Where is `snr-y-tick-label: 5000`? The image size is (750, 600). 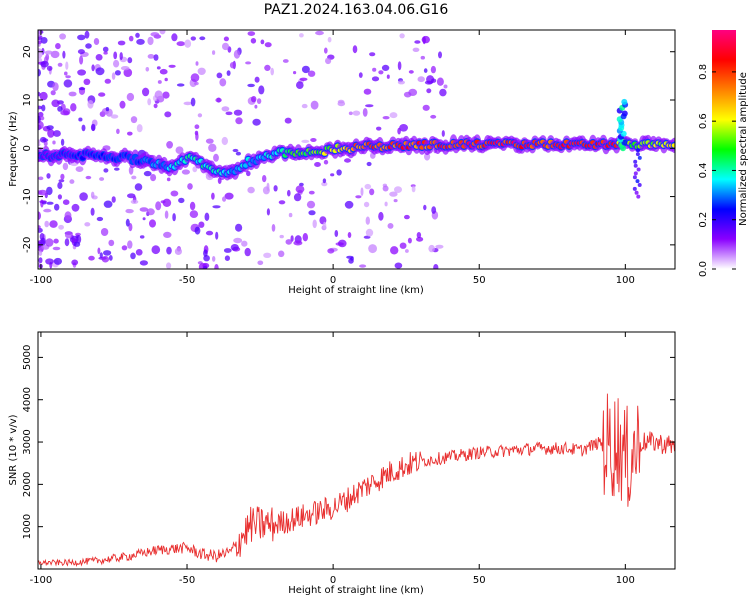 snr-y-tick-label: 5000 is located at coordinates (27, 357).